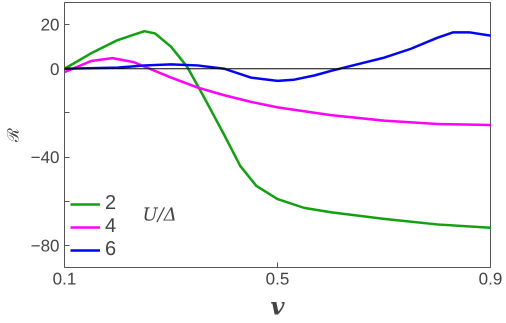  I want to click on legend-label: 4, so click(111, 226).